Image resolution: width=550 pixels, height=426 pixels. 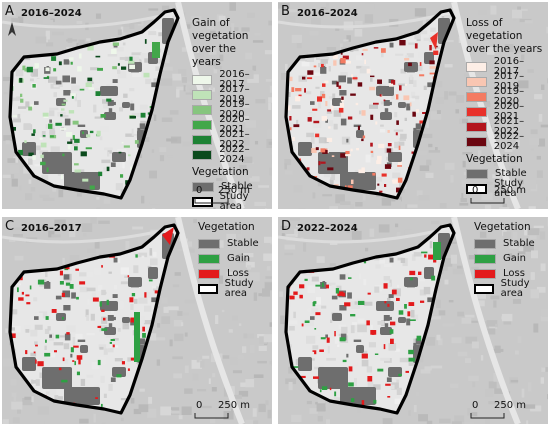 I want to click on legend-heading: Loss of vegetation over the years, so click(x=504, y=36).